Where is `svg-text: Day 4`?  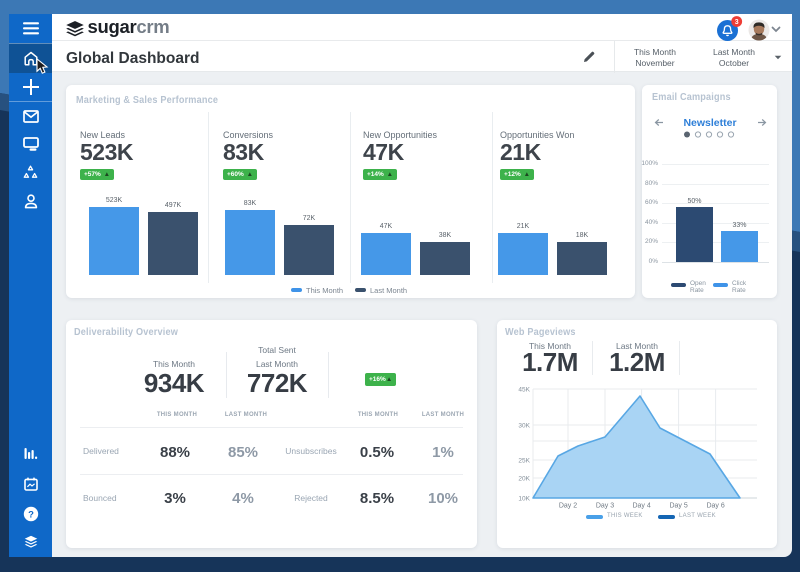 svg-text: Day 4 is located at coordinates (641, 506).